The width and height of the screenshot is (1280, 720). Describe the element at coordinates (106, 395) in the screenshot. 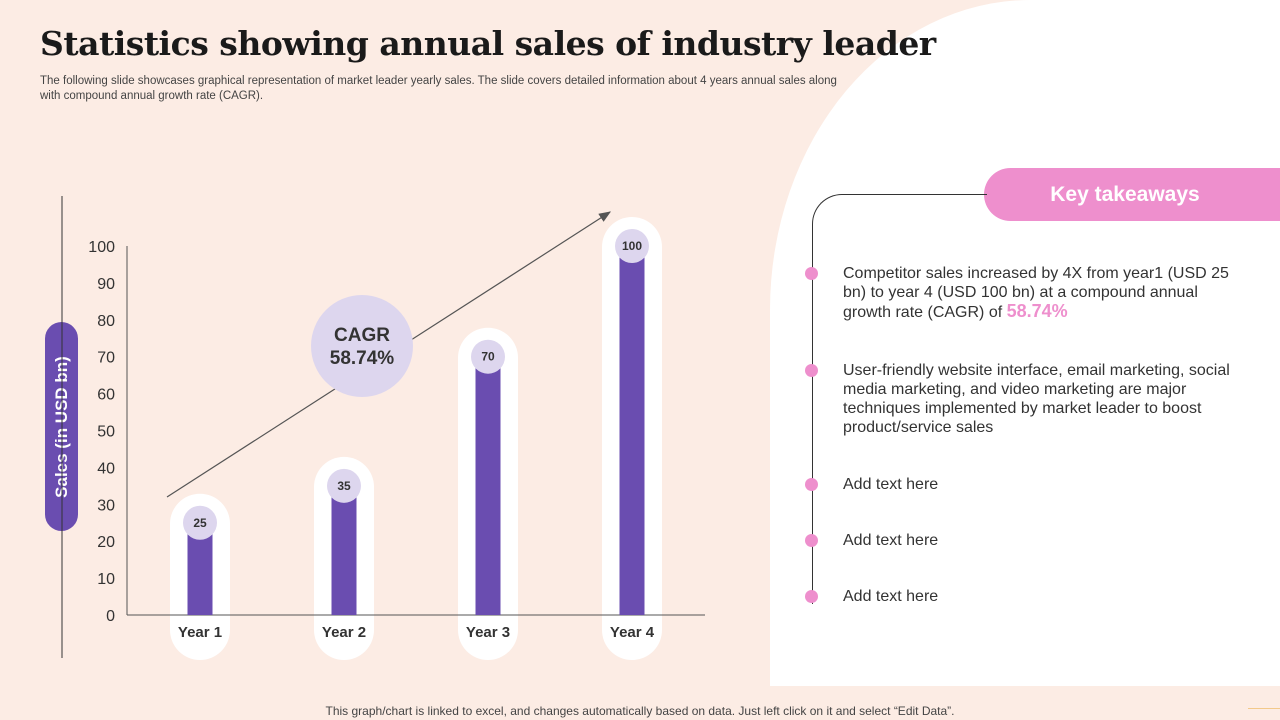

I see `y-tick-label: 60` at that location.